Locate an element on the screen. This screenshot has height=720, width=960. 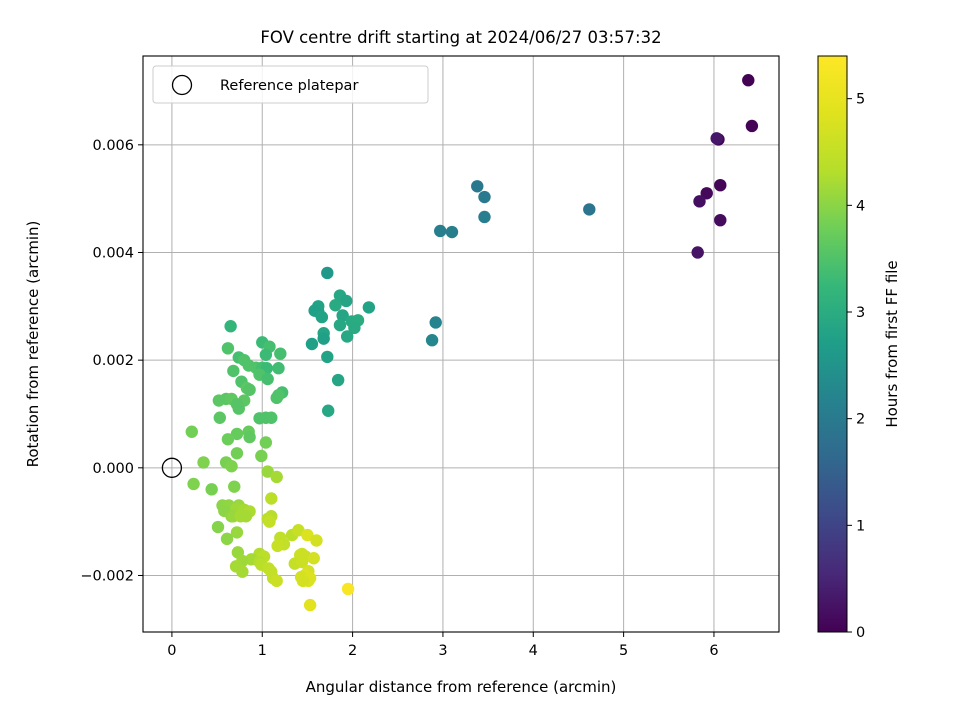
y-tick-label: −0.002 is located at coordinates (107, 576).